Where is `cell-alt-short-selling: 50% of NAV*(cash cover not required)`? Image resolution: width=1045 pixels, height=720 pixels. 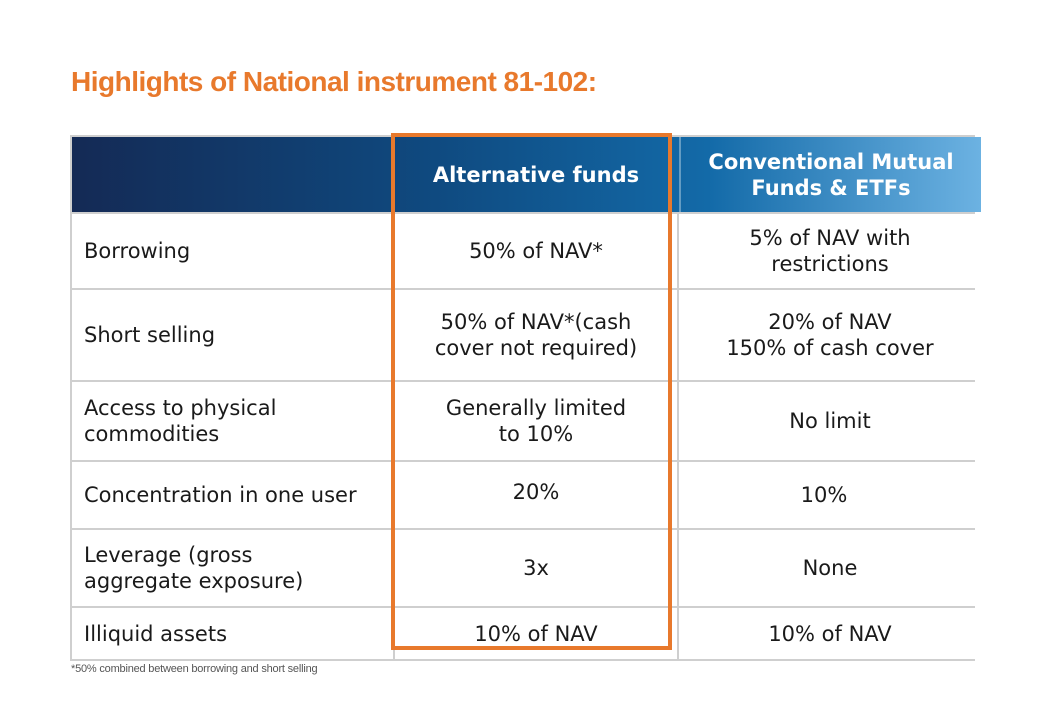
cell-alt-short-selling: 50% of NAV*(cash cover not required) is located at coordinates (536, 335).